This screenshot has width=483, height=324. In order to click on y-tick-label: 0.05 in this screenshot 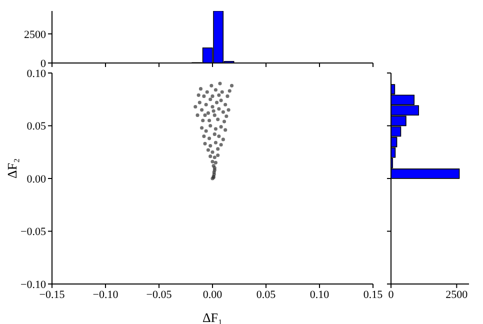, I will do `click(36, 126)`.